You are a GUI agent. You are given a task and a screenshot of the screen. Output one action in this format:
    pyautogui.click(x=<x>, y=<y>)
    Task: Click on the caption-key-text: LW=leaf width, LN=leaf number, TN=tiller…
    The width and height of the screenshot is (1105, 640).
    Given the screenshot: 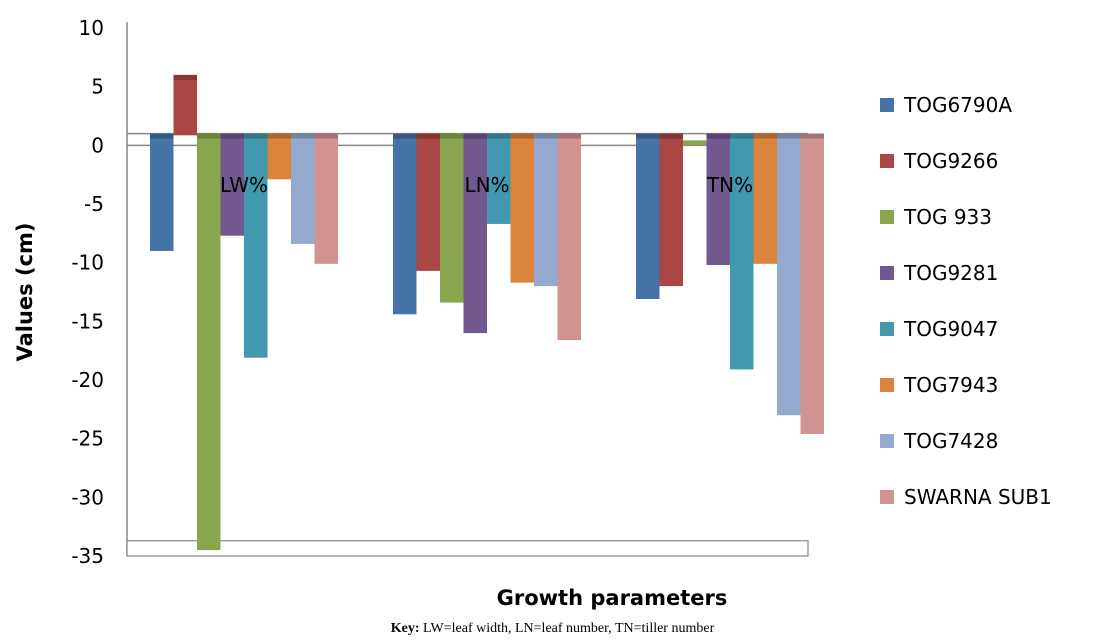 What is the action you would take?
    pyautogui.click(x=567, y=628)
    